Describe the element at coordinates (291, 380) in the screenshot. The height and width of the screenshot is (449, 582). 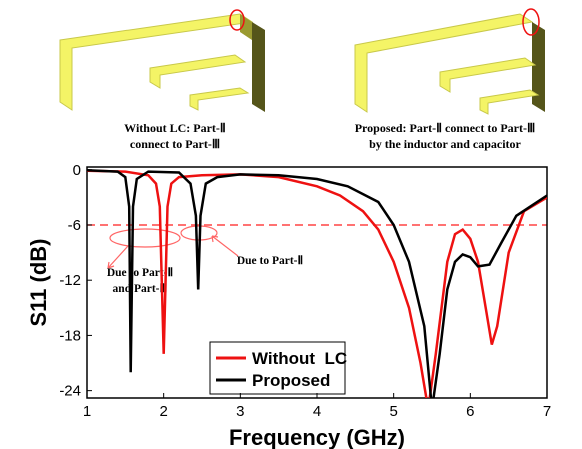
I see `legend-label: Proposed` at that location.